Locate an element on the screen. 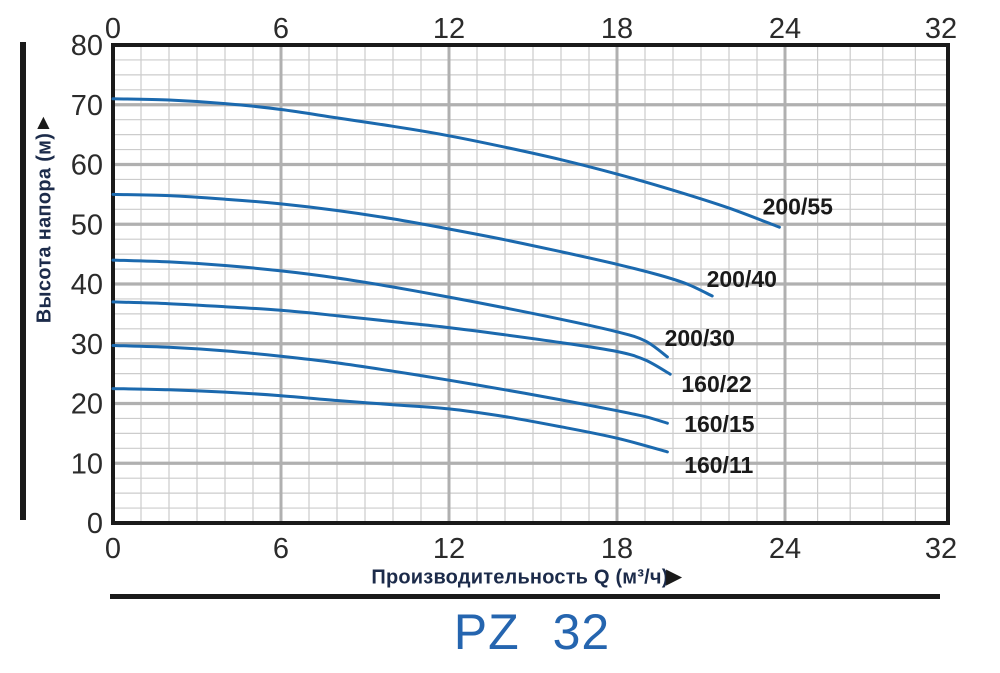  x-tick-bottom: 12 is located at coordinates (449, 549).